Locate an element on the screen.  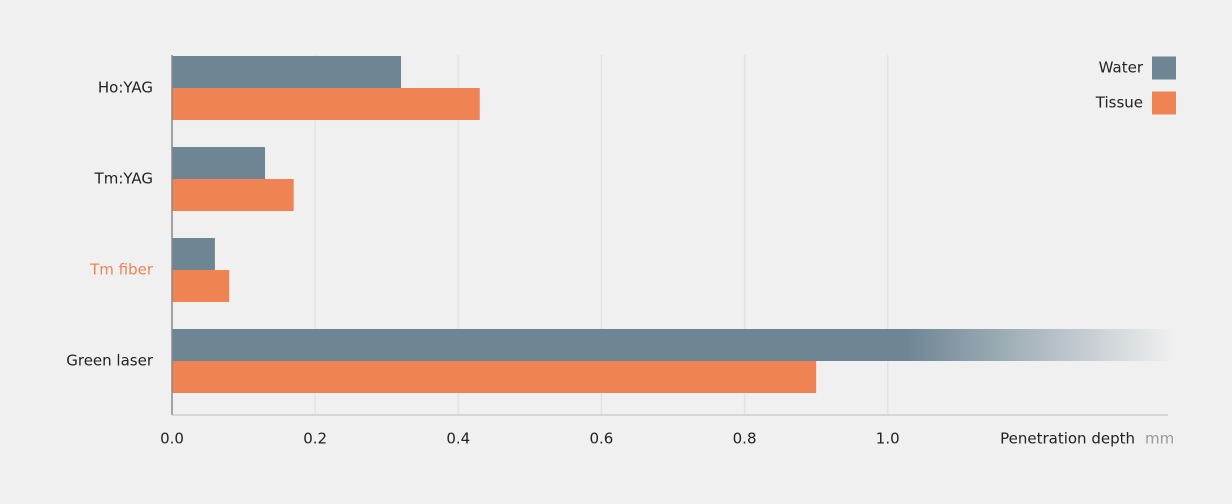
x-tick-label: 1.0 is located at coordinates (888, 439).